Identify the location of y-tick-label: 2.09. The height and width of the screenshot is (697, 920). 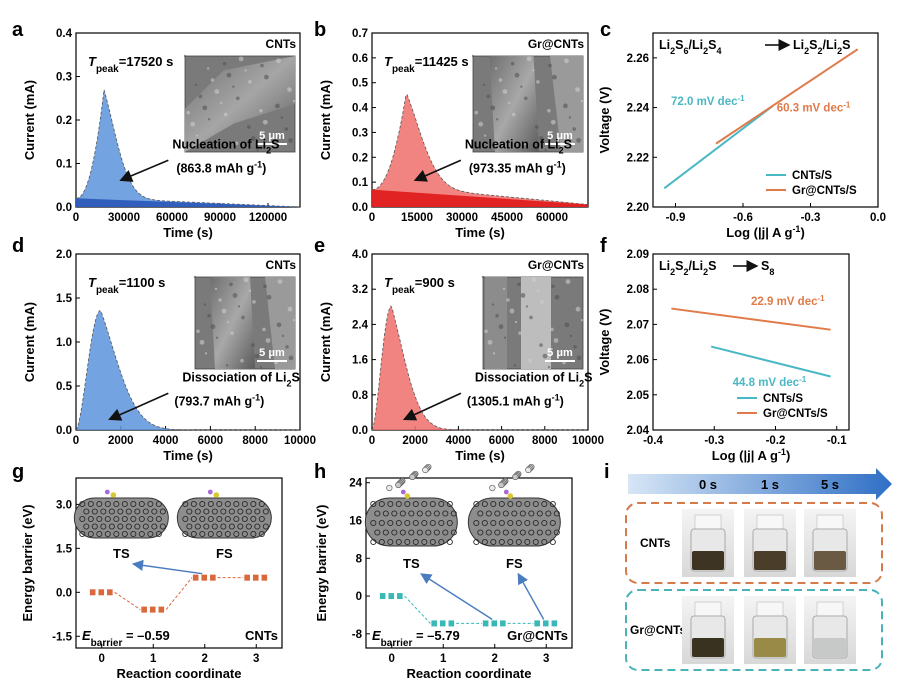
(638, 255).